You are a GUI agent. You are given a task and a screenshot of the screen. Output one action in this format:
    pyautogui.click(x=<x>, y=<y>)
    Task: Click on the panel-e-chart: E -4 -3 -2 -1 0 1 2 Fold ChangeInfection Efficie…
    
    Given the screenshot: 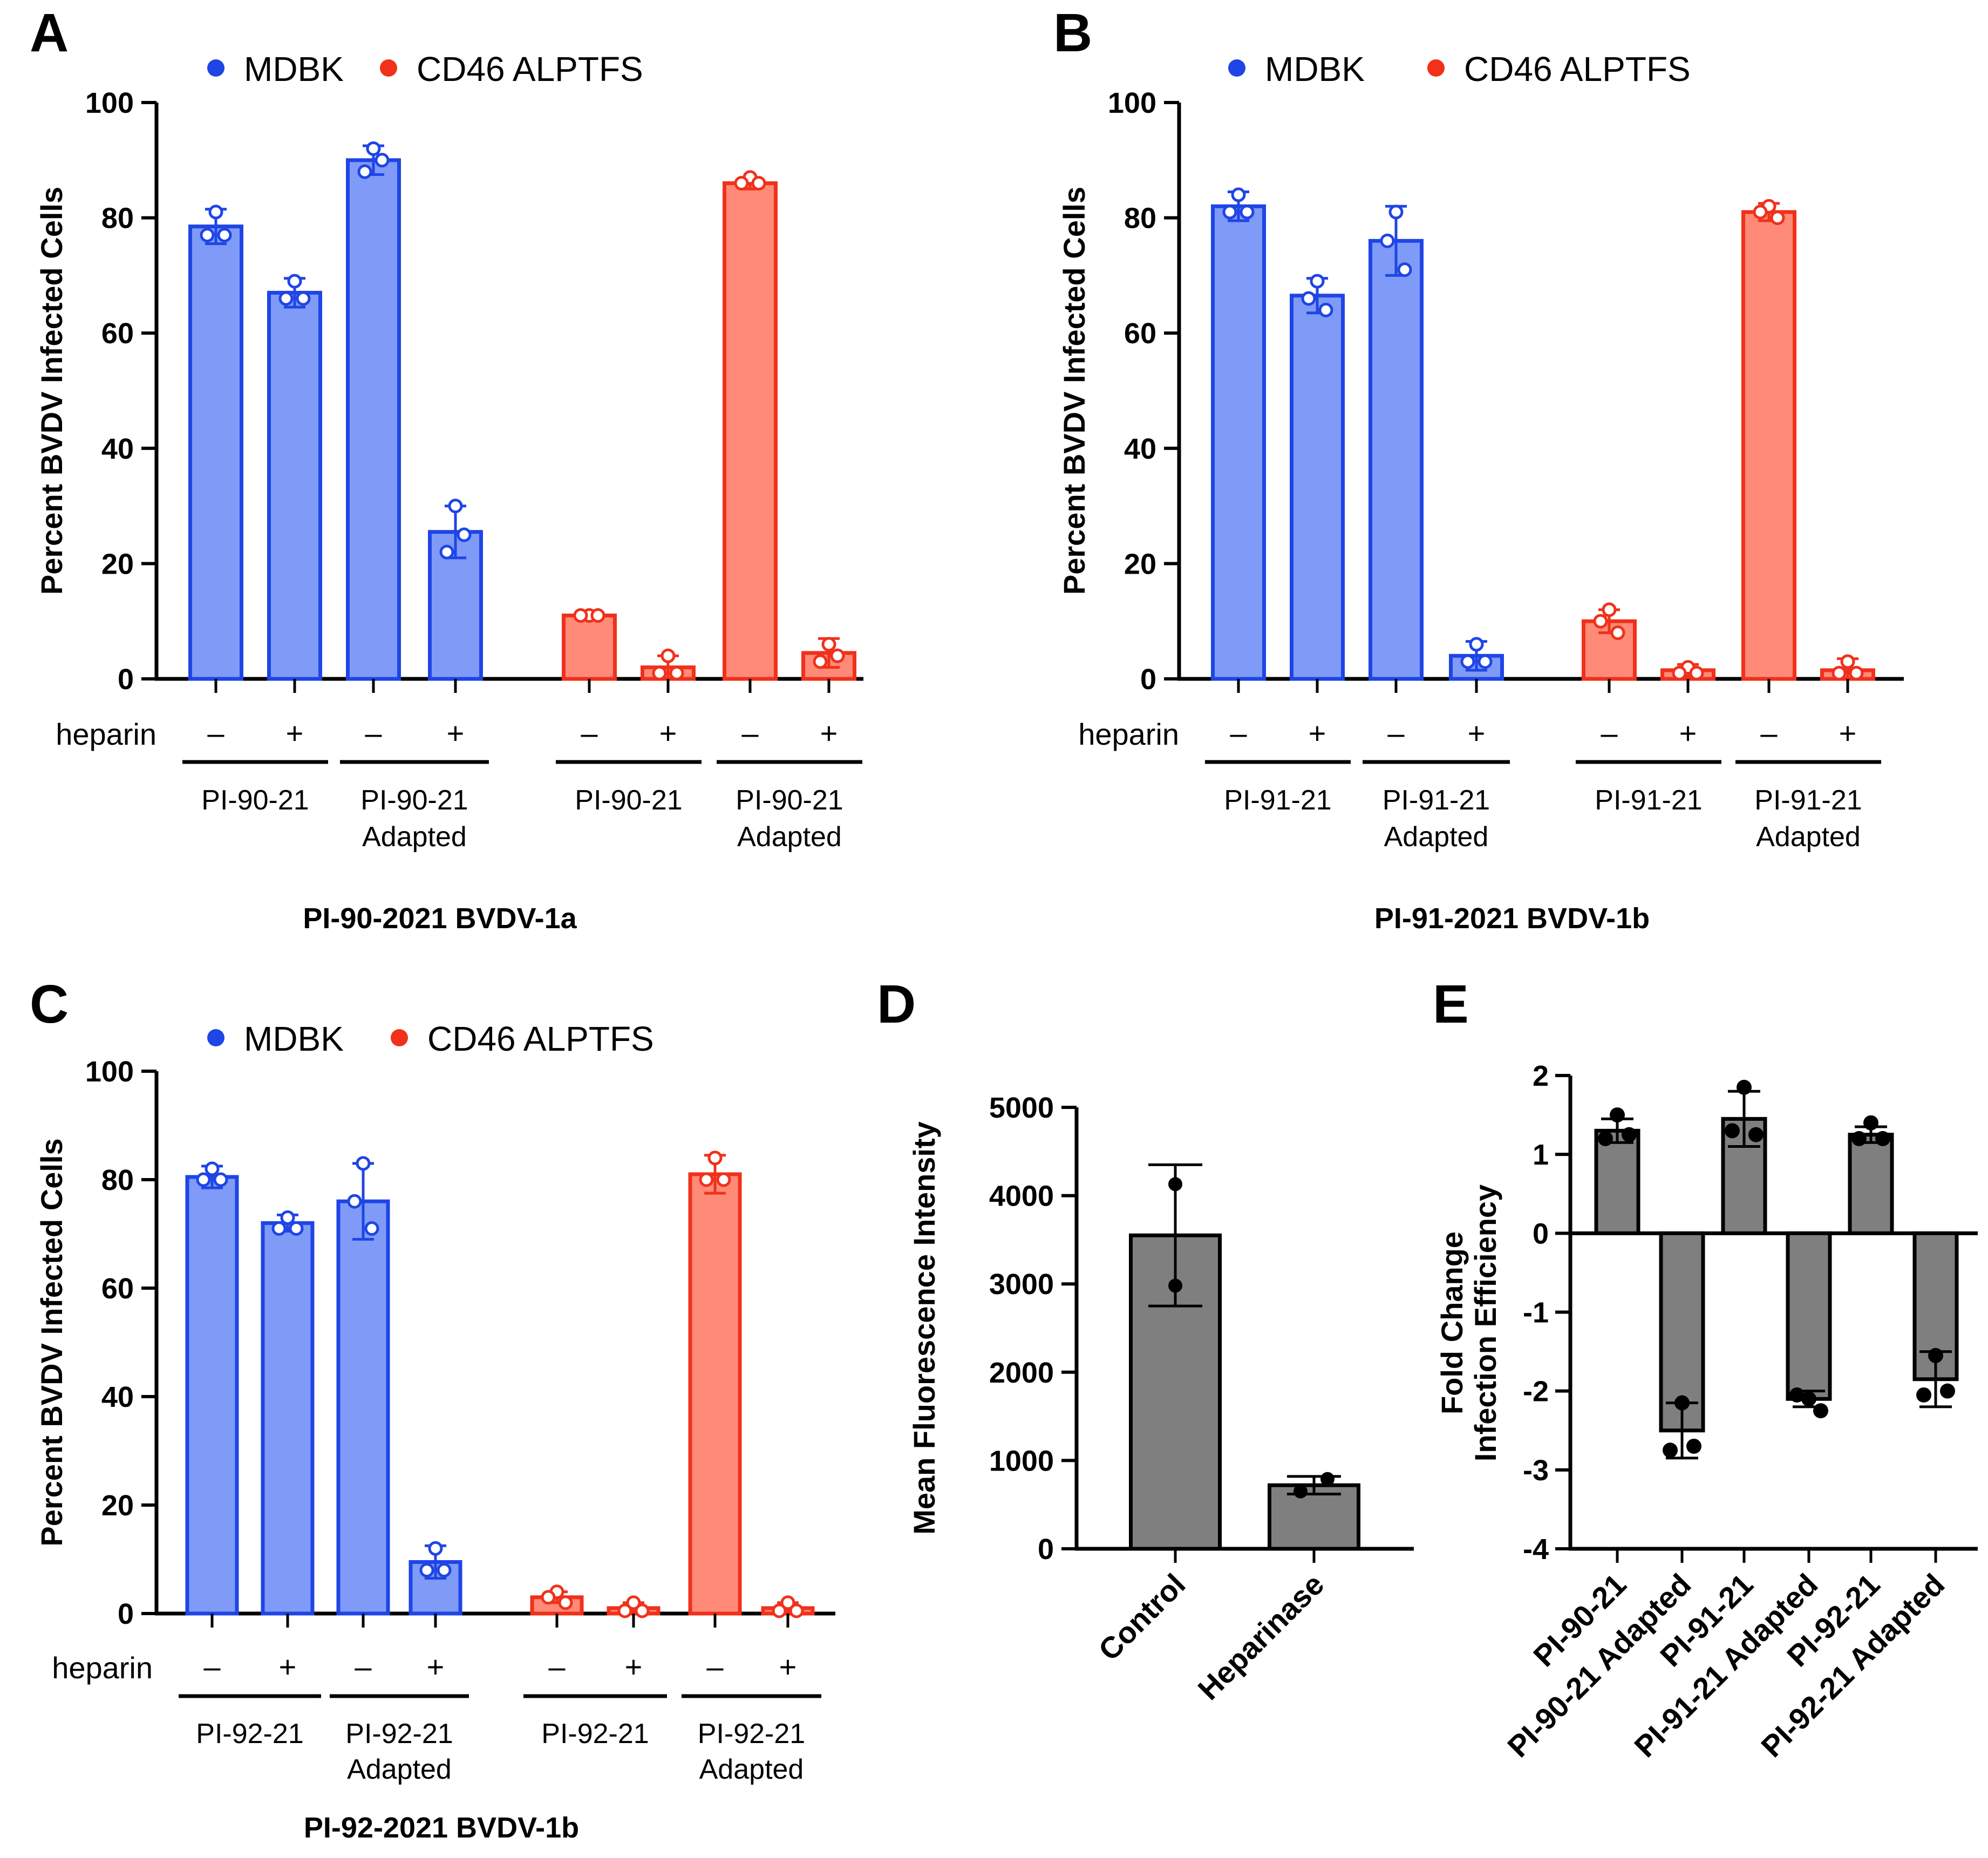 What is the action you would take?
    pyautogui.click(x=1705, y=1369)
    